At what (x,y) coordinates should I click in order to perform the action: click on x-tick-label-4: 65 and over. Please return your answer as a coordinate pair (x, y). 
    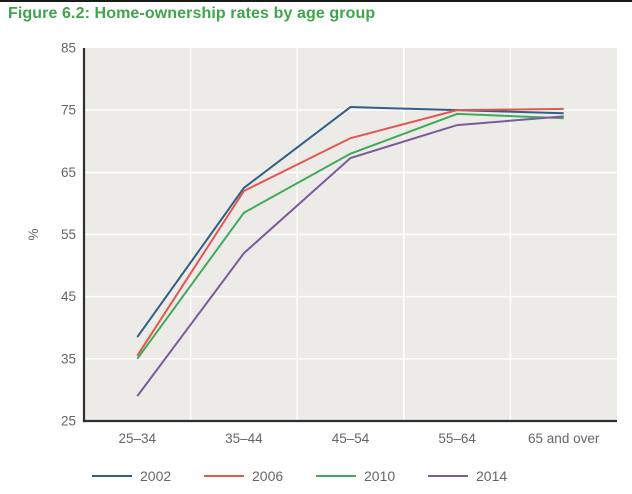
    Looking at the image, I should click on (564, 438).